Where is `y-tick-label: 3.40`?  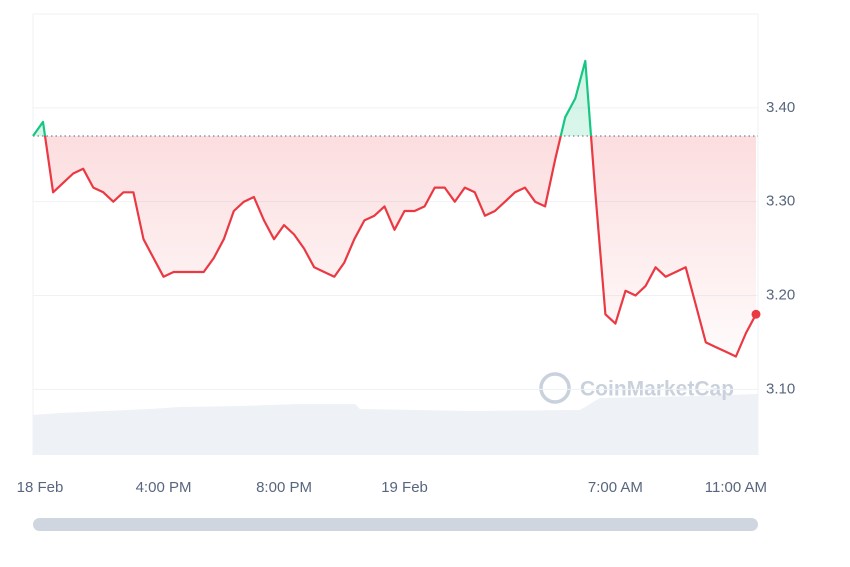 y-tick-label: 3.40 is located at coordinates (780, 107).